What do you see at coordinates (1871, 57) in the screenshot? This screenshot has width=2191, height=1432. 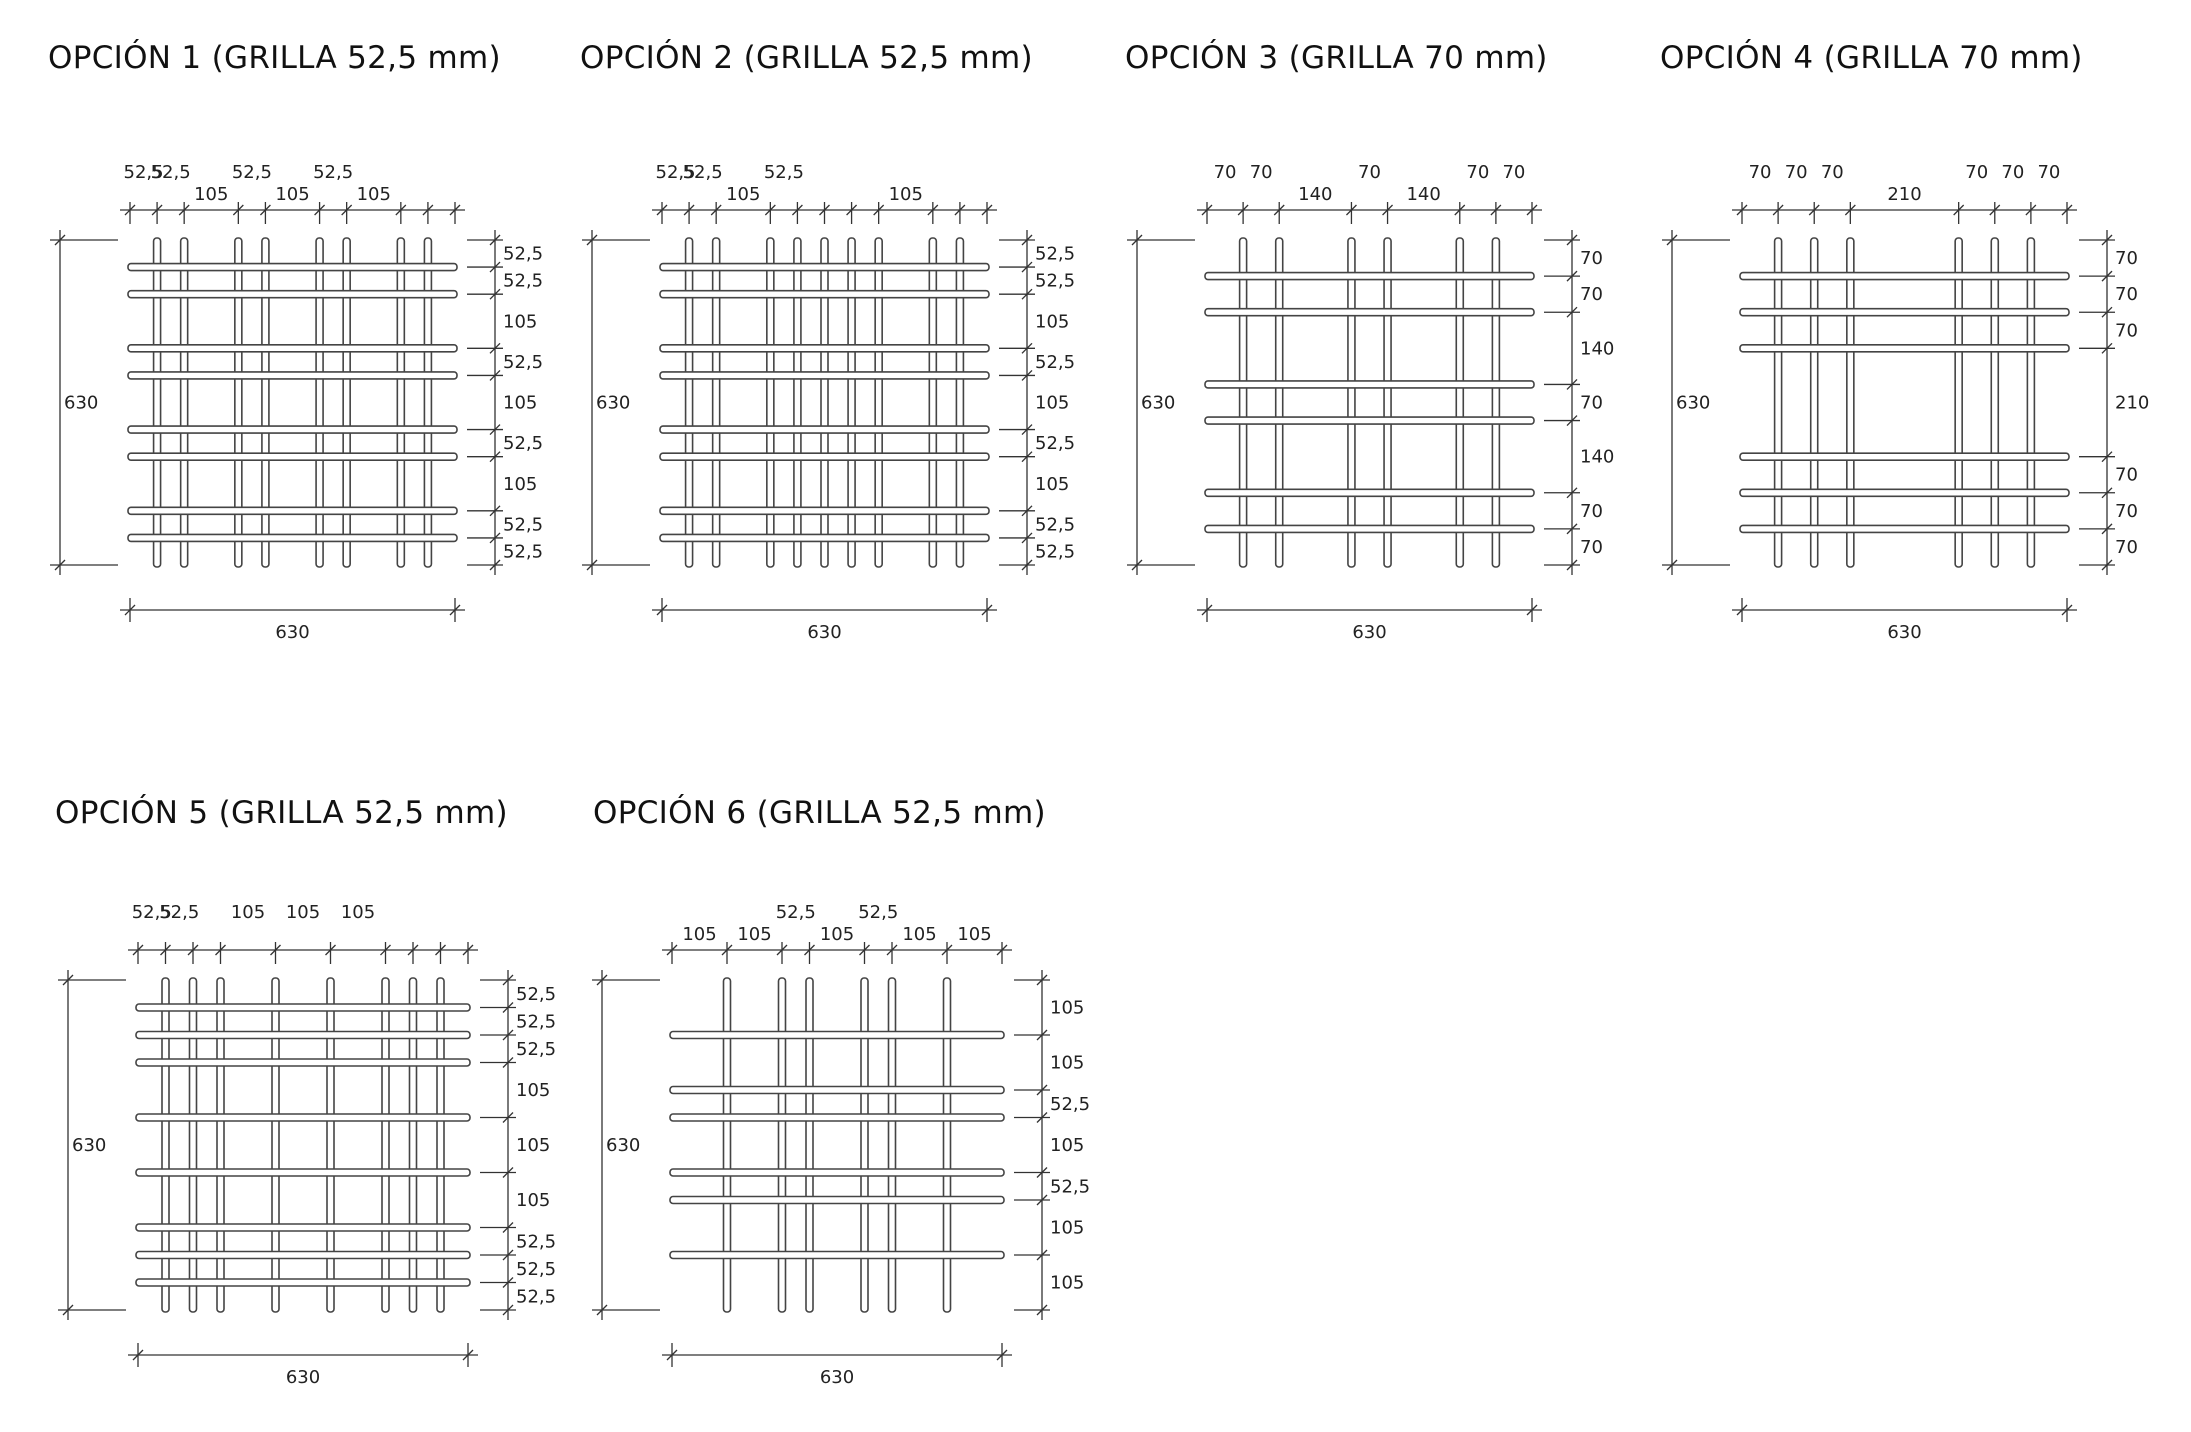 I see `panel-title: OPCIÓN 4 (GRILLA 70 mm)` at bounding box center [1871, 57].